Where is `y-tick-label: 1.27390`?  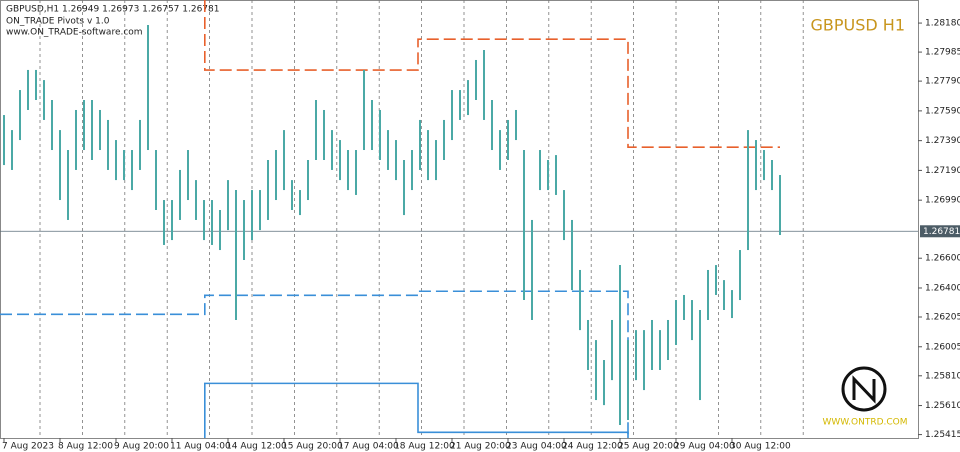
y-tick-label: 1.27390 is located at coordinates (942, 141).